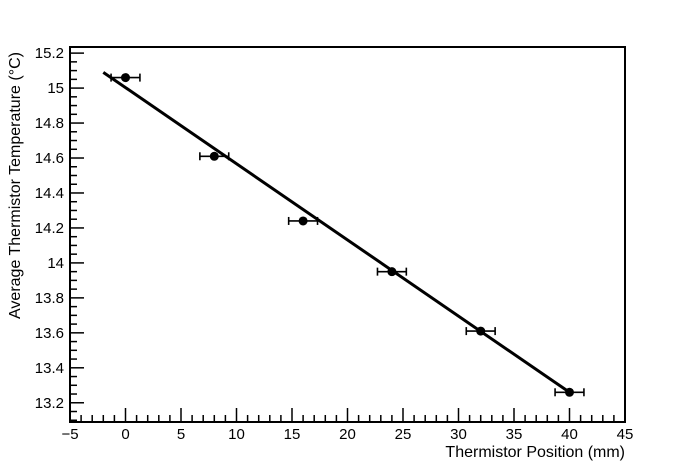  I want to click on y-tick-label: 15, so click(55, 88).